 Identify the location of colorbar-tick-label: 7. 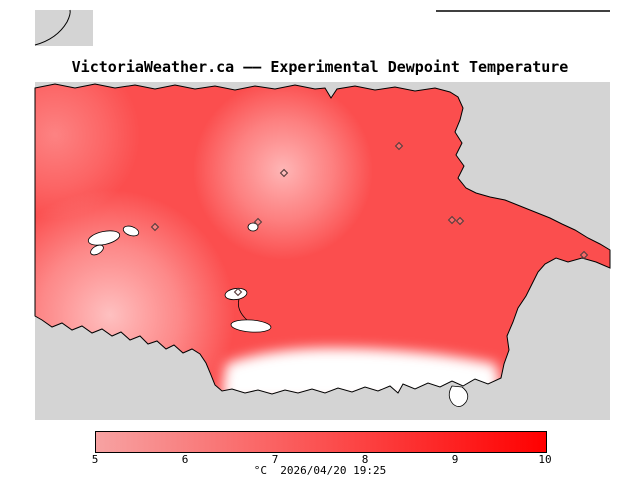
(275, 459).